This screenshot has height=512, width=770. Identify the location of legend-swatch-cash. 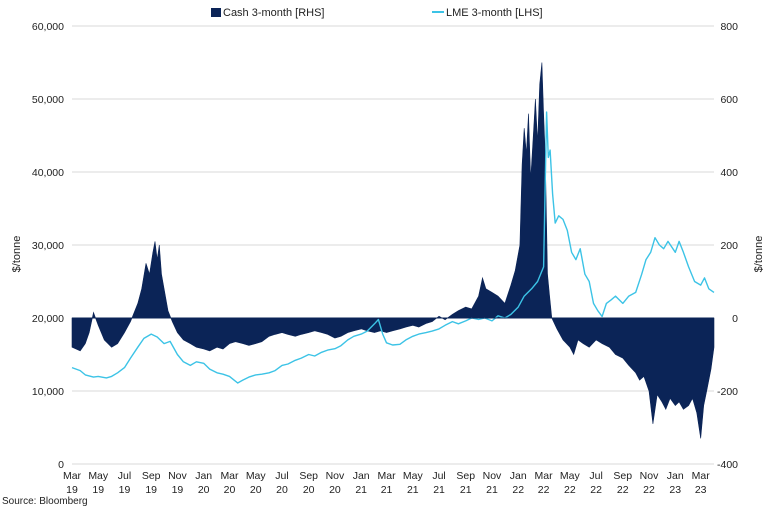
(216, 12).